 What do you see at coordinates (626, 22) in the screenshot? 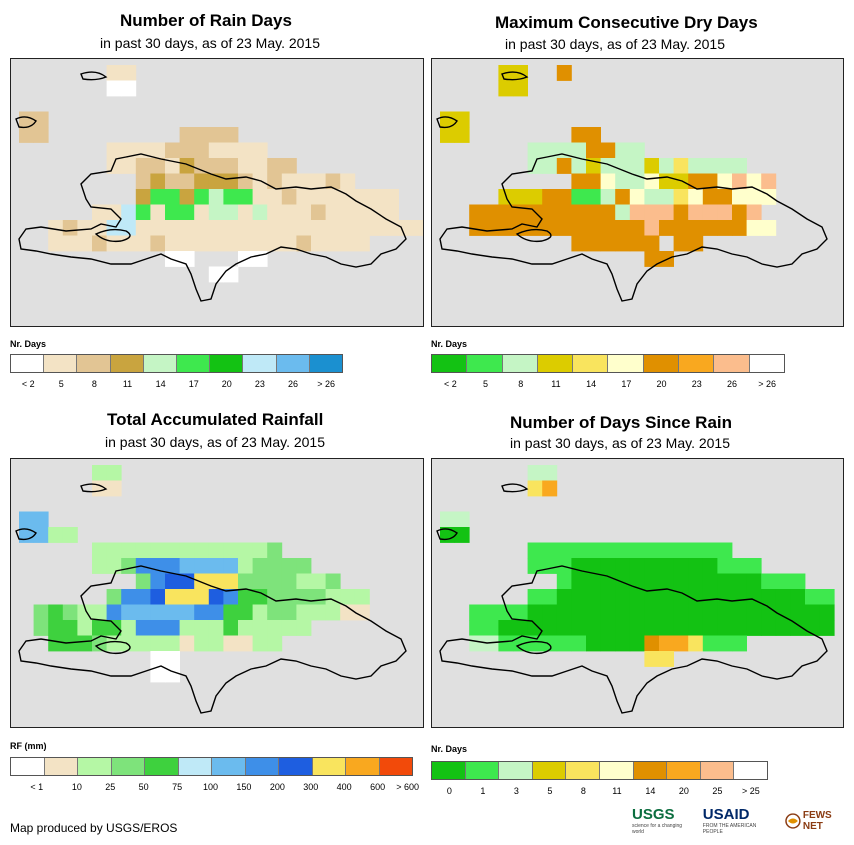
I see `panel-title-dry-days: Maximum Consecutive Dry Days` at bounding box center [626, 22].